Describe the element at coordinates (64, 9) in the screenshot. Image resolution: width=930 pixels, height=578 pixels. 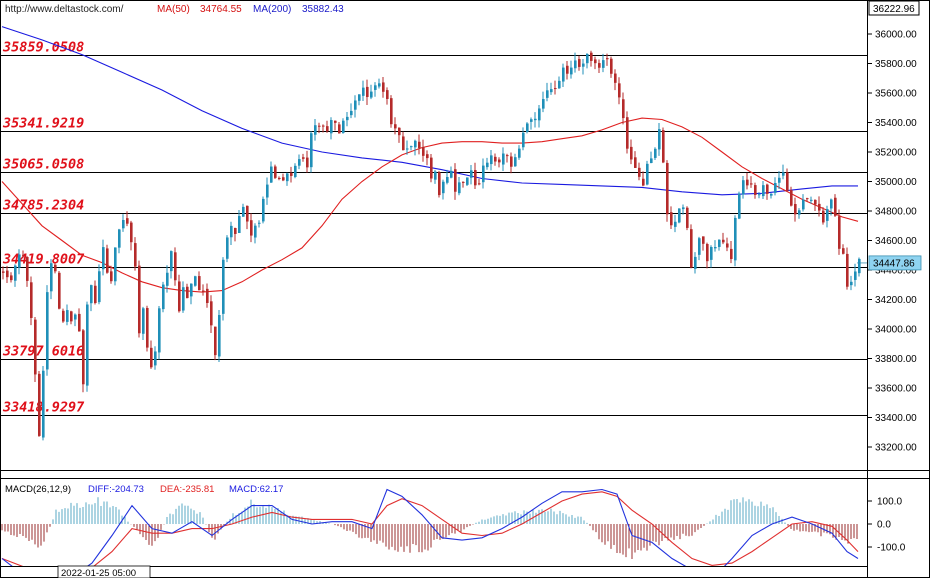
I see `url-label: http://www.deltastock.com/` at that location.